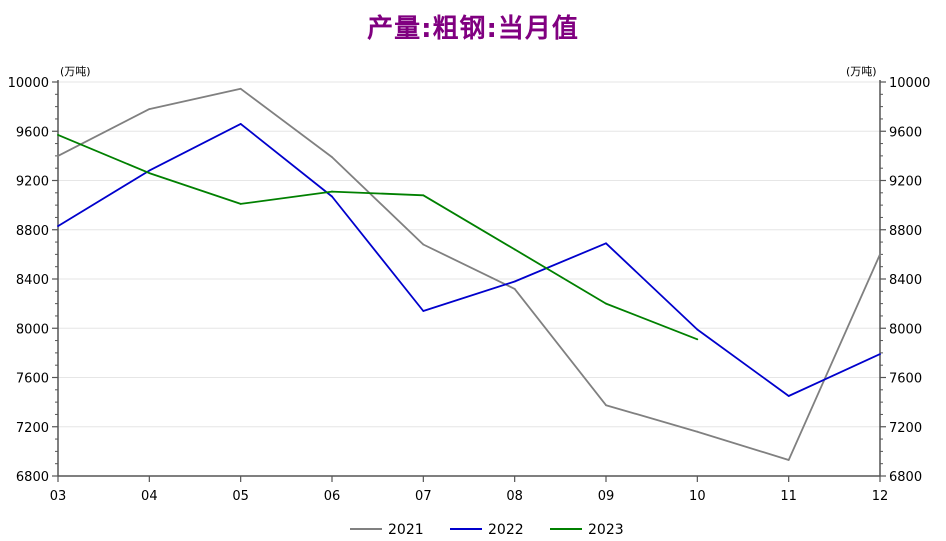  What do you see at coordinates (514, 496) in the screenshot?
I see `x-tick-label: 08` at bounding box center [514, 496].